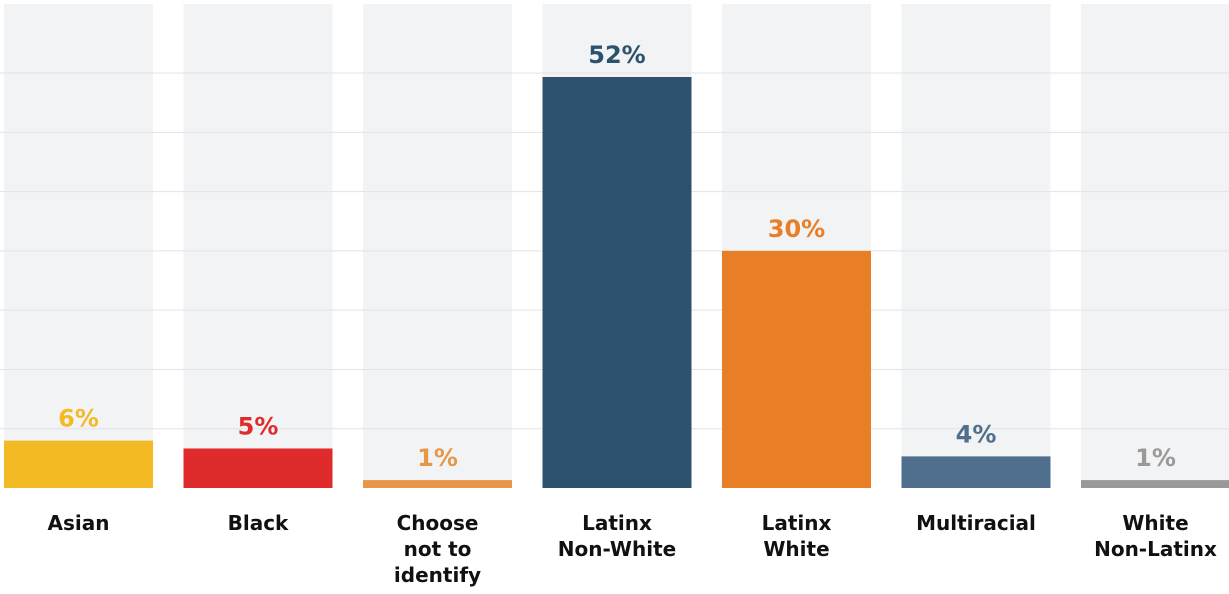  What do you see at coordinates (438, 523) in the screenshot?
I see `category-label: Choose` at bounding box center [438, 523].